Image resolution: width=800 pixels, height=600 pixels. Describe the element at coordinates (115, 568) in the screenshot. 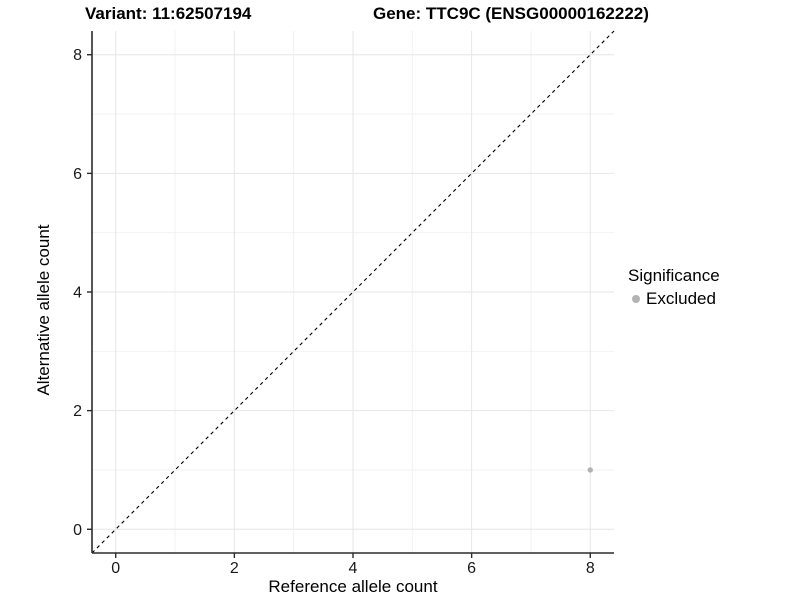

I see `x-tick-label: 0` at that location.